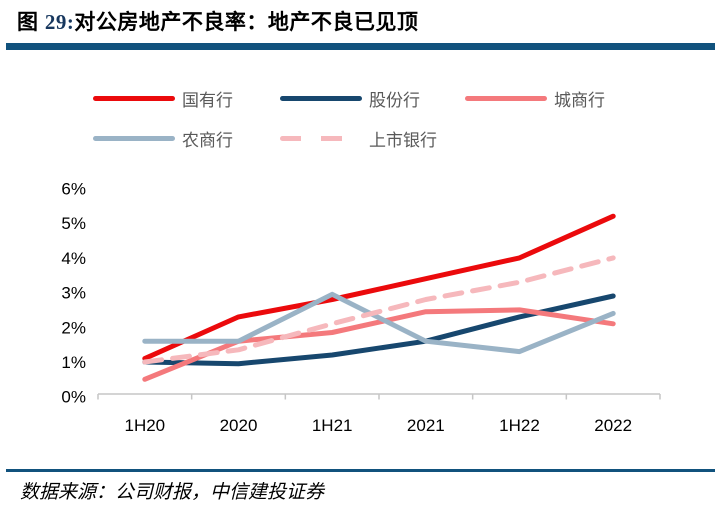 This screenshot has height=514, width=721. I want to click on legend-label: 国有行, so click(207, 100).